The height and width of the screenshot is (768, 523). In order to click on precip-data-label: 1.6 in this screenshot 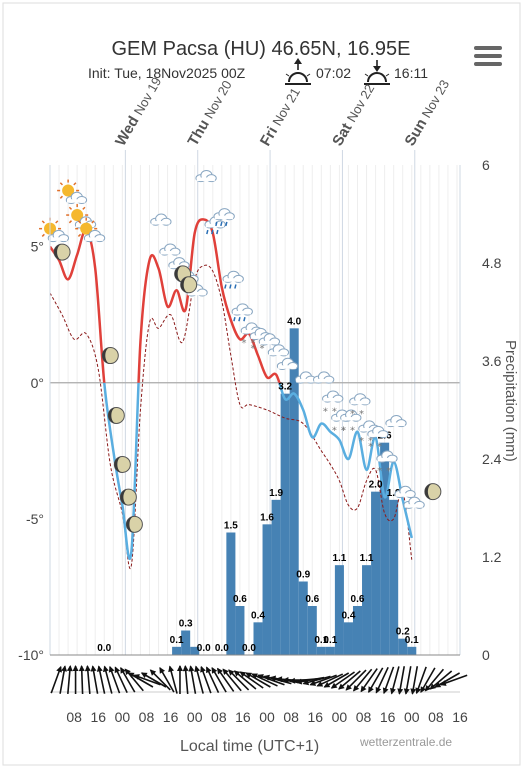, I will do `click(267, 517)`.